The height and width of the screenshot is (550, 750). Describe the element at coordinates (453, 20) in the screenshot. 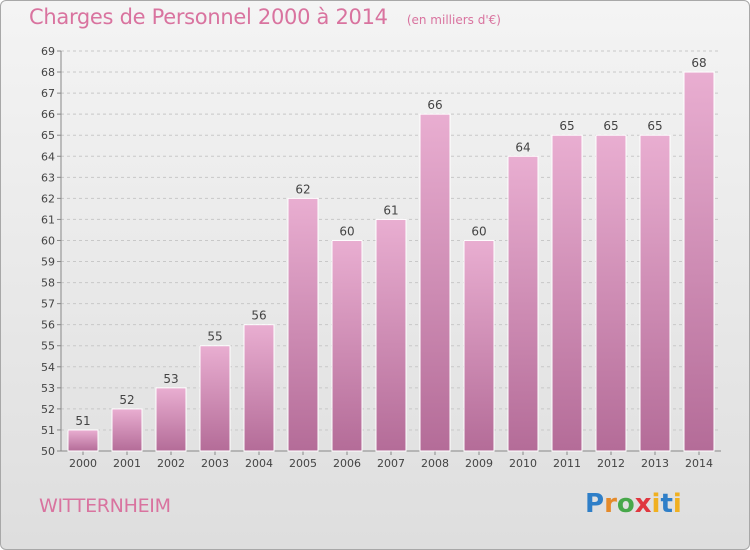

I see `chart-unit: (en milliers d'€)` at that location.